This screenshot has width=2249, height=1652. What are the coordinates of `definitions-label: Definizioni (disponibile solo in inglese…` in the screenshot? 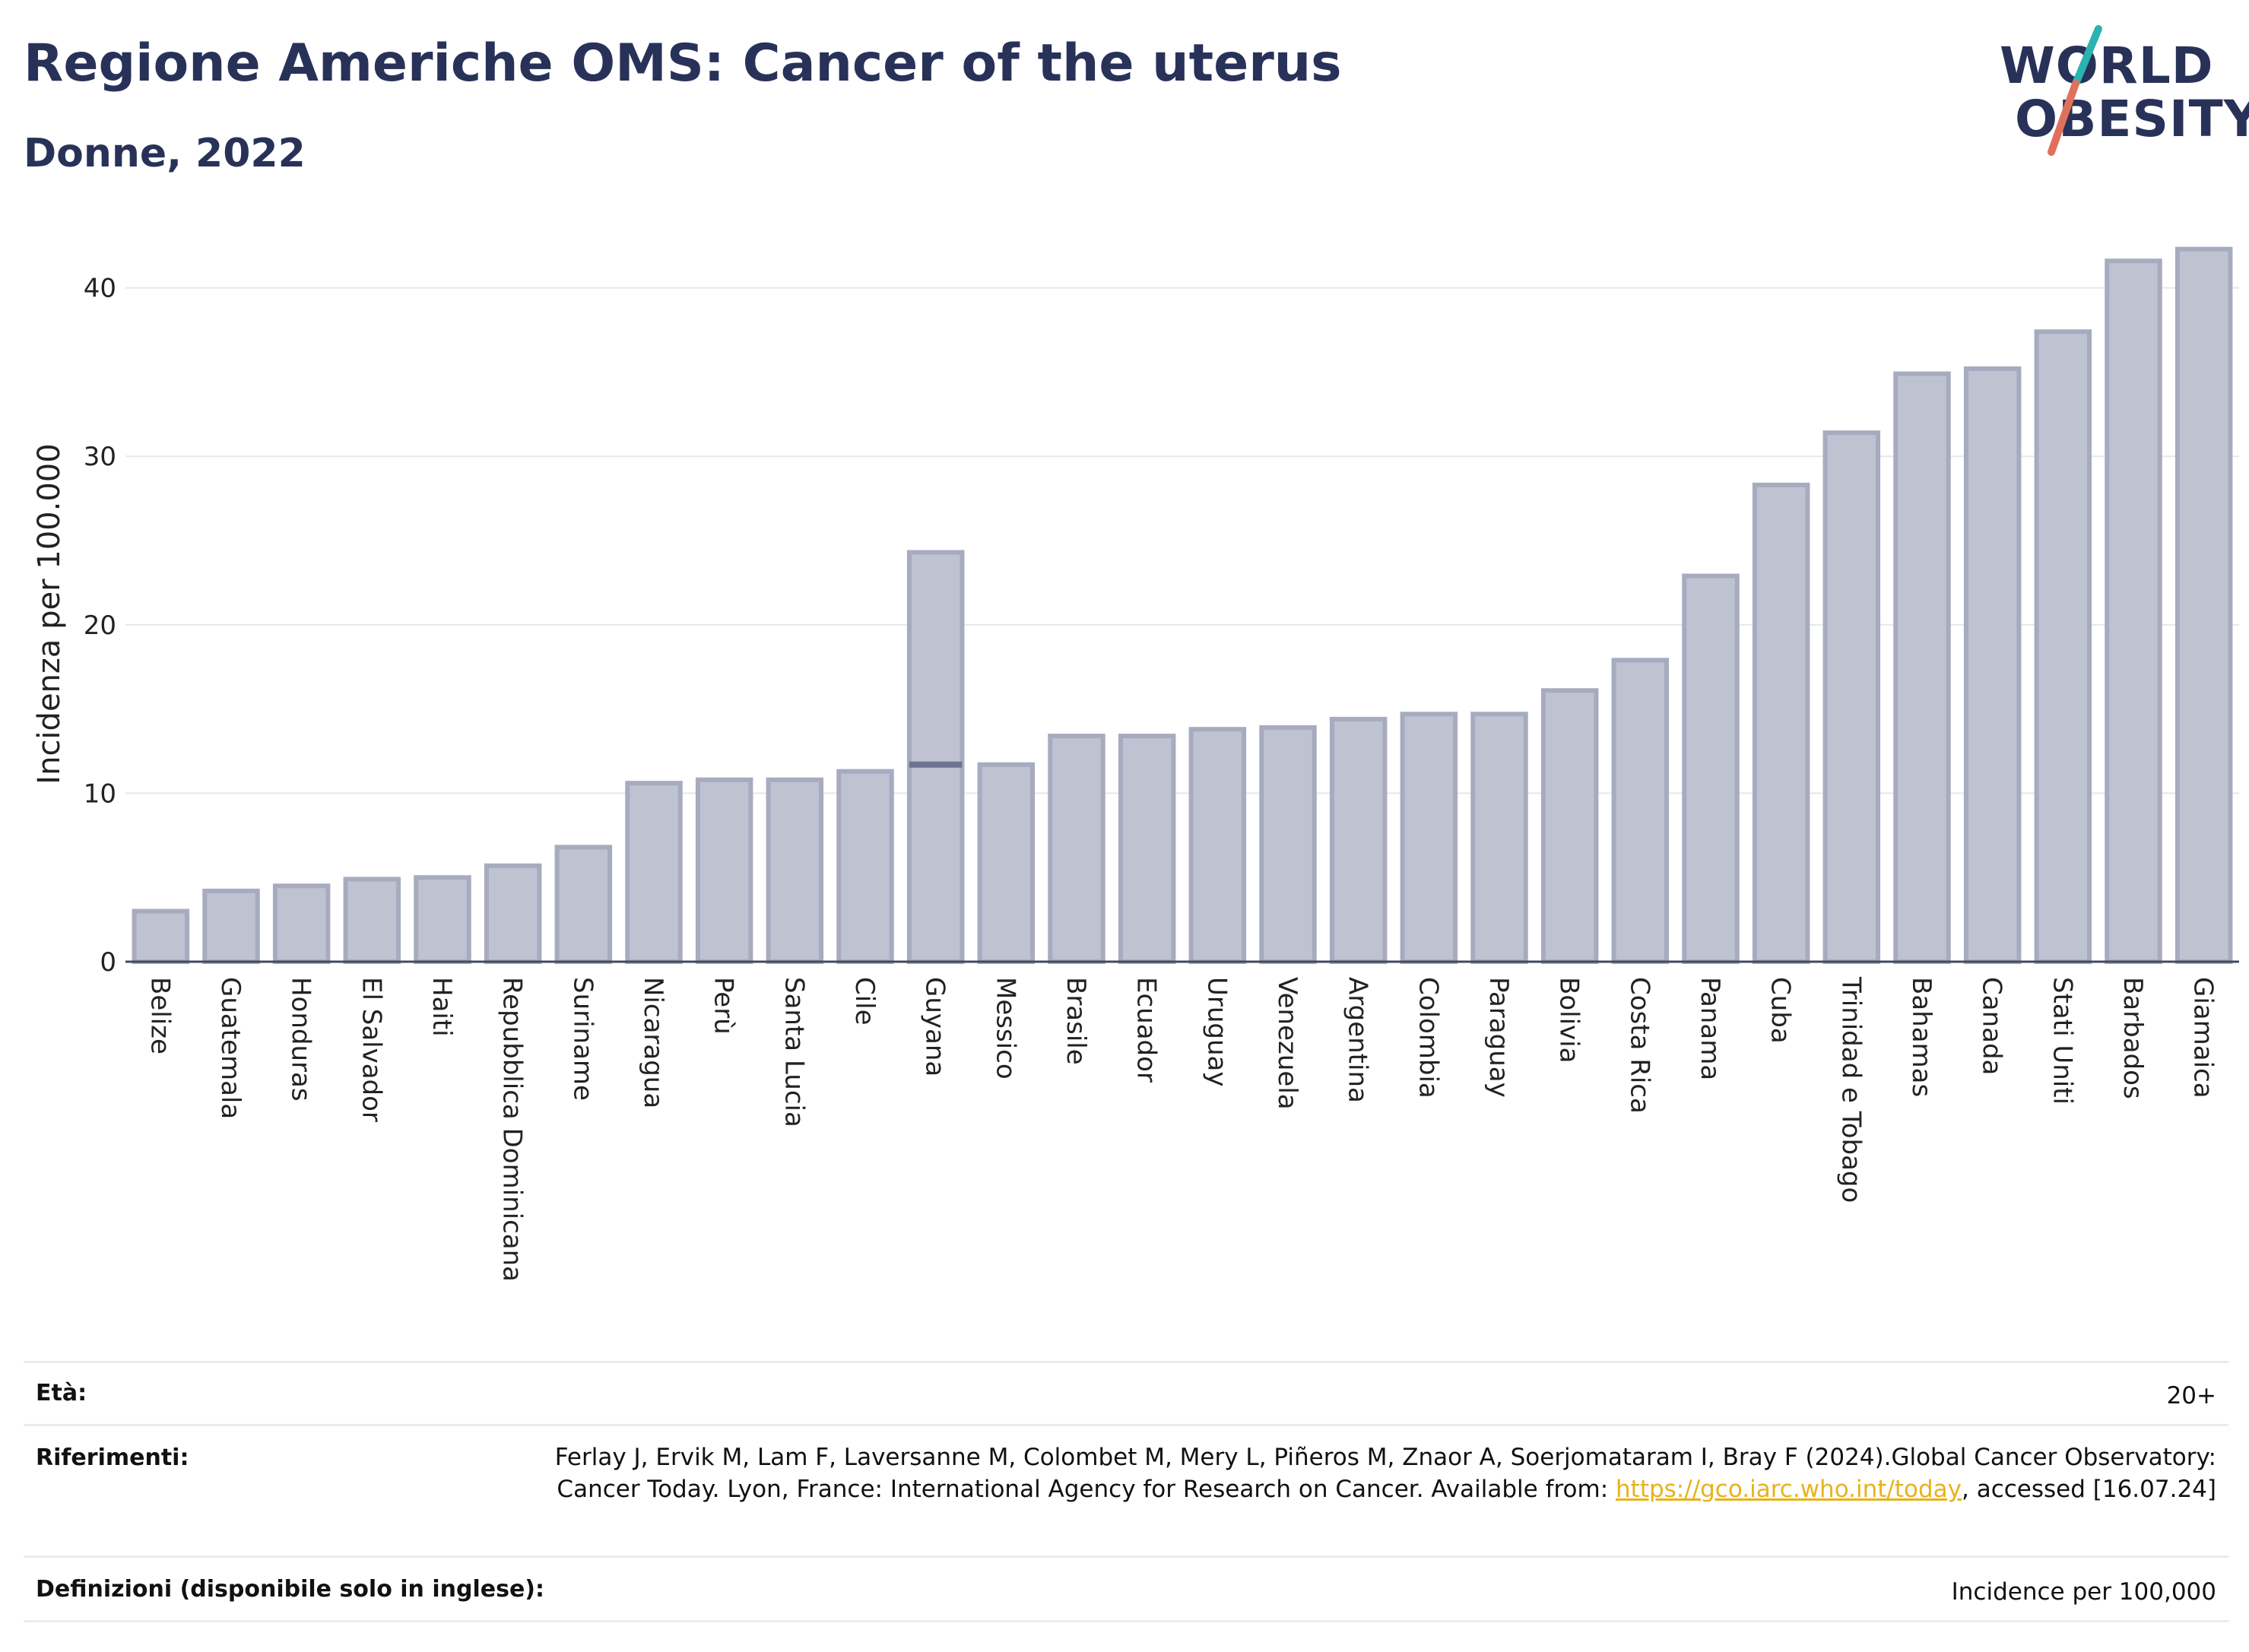 It's located at (290, 1589).